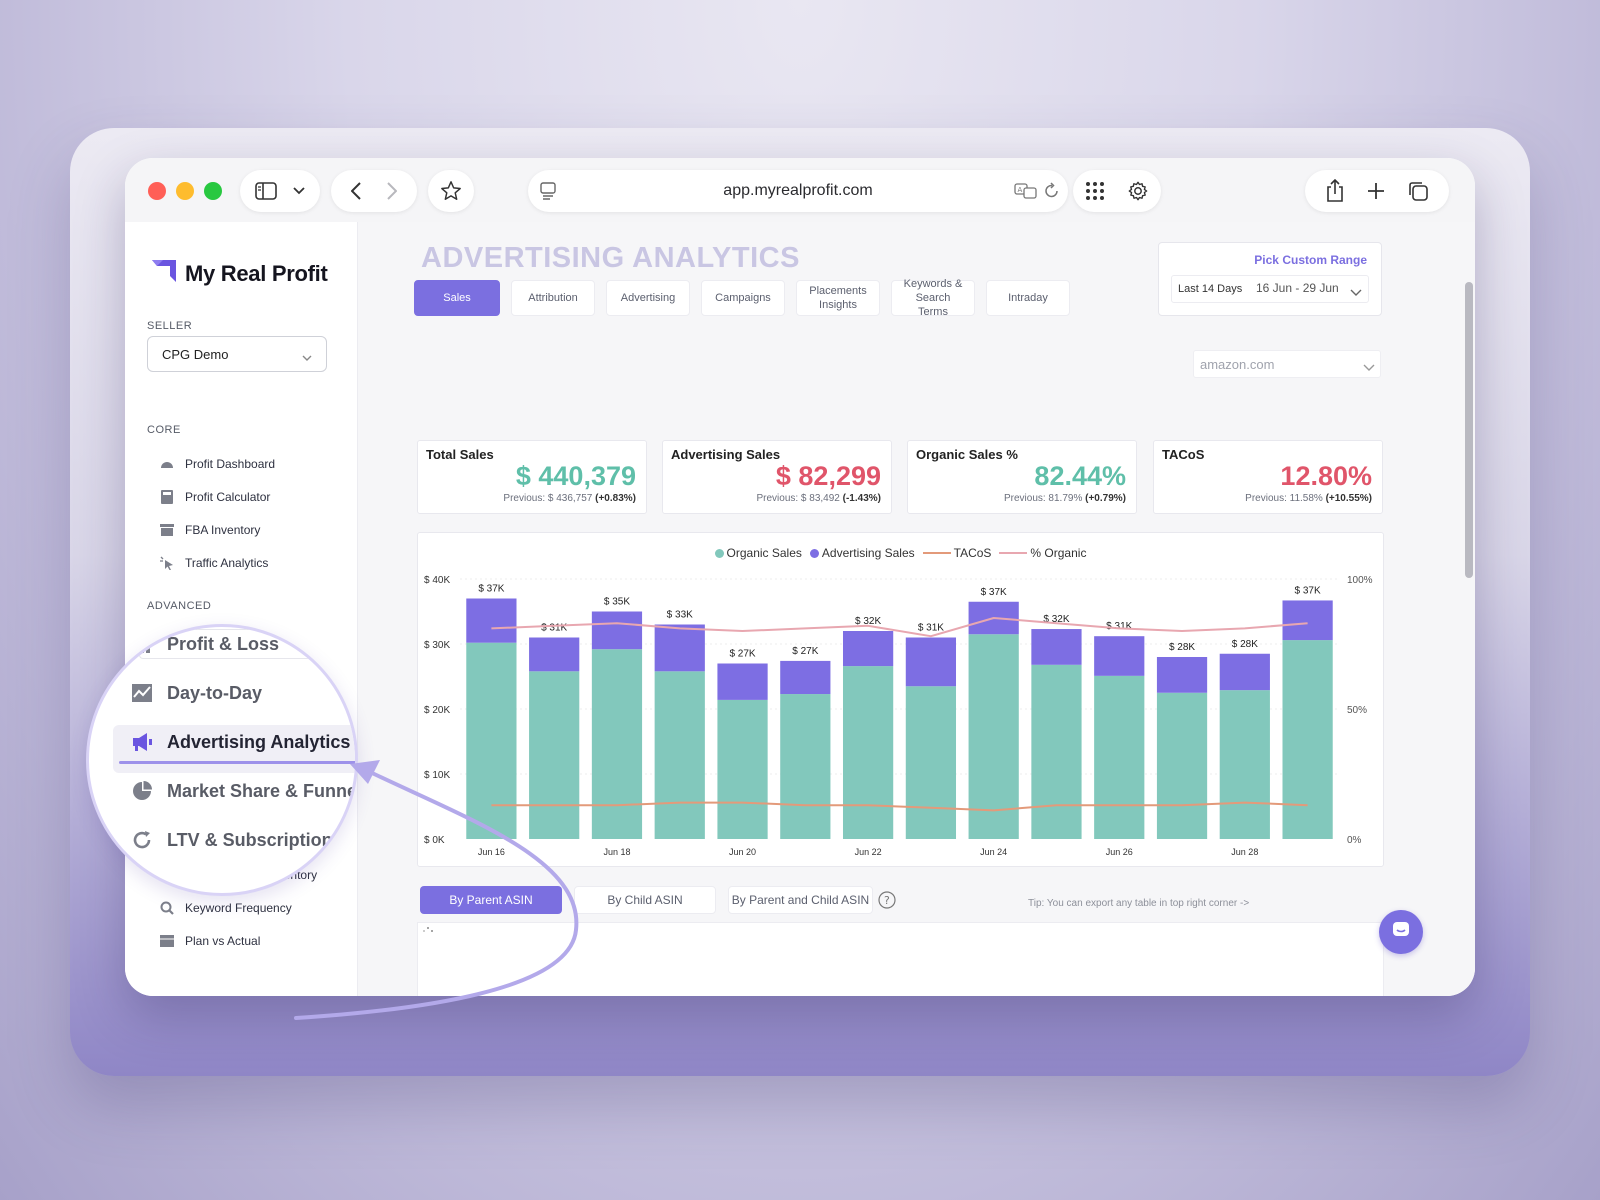 Image resolution: width=1600 pixels, height=1200 pixels. I want to click on share-icon, so click(1335, 191).